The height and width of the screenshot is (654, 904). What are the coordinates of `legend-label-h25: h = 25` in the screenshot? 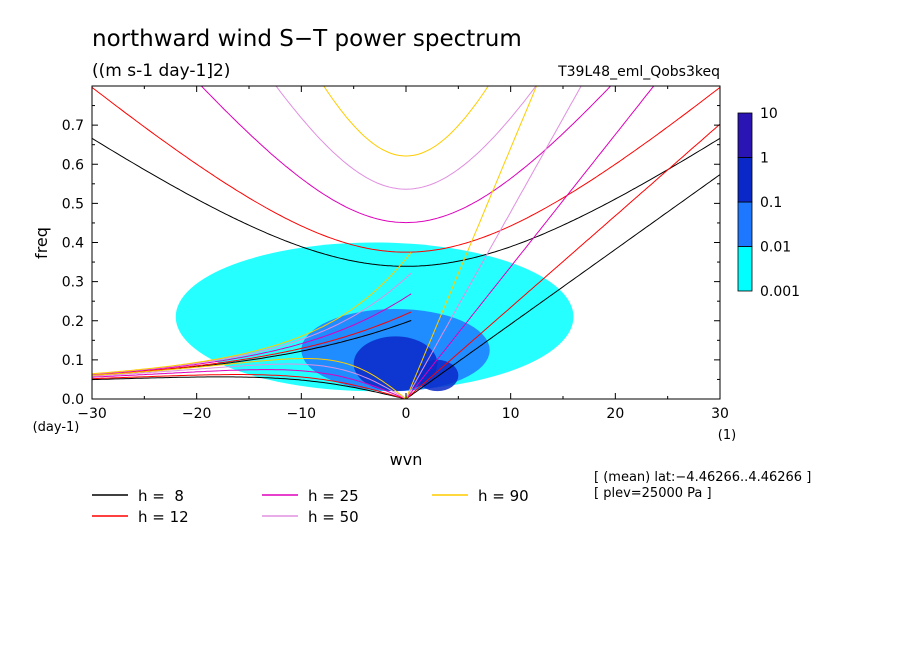 It's located at (333, 496).